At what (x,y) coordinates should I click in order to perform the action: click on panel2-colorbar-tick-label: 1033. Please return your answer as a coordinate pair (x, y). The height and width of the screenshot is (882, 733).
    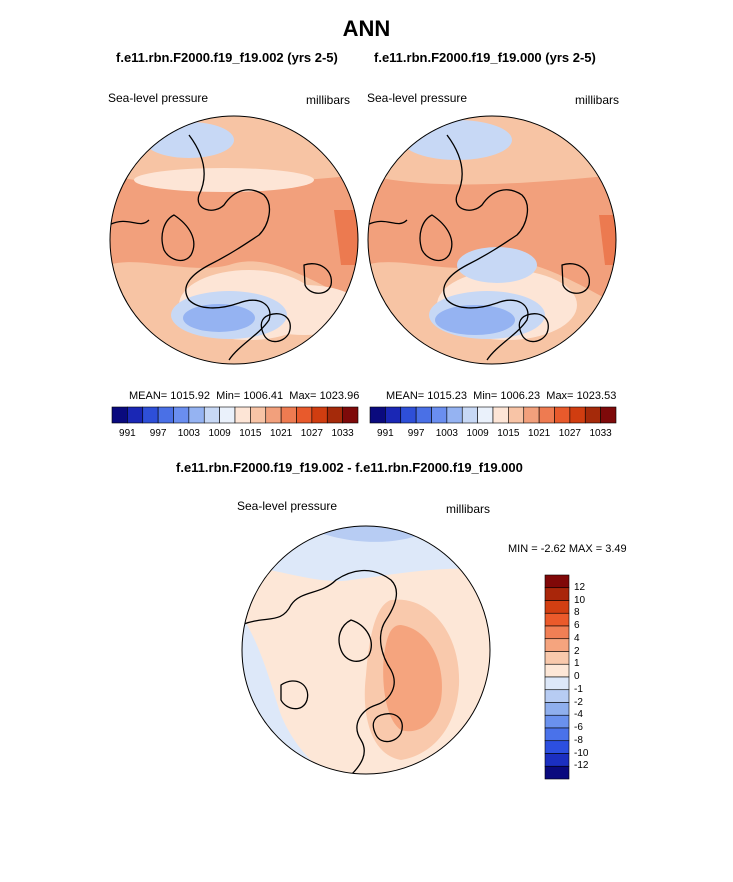
    Looking at the image, I should click on (600, 433).